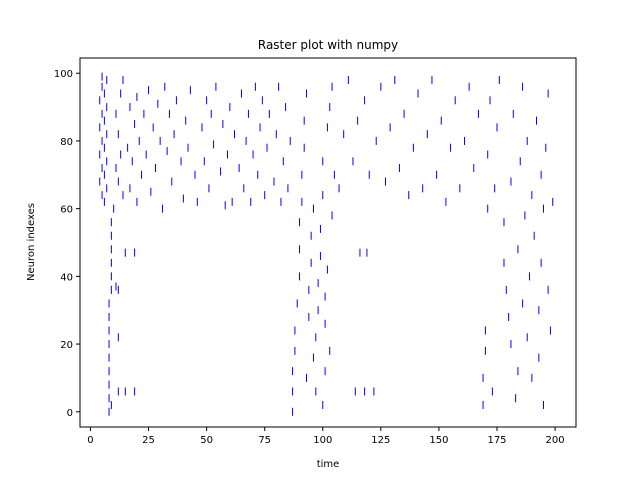  Describe the element at coordinates (206, 440) in the screenshot. I see `x-tick-label: 50` at that location.